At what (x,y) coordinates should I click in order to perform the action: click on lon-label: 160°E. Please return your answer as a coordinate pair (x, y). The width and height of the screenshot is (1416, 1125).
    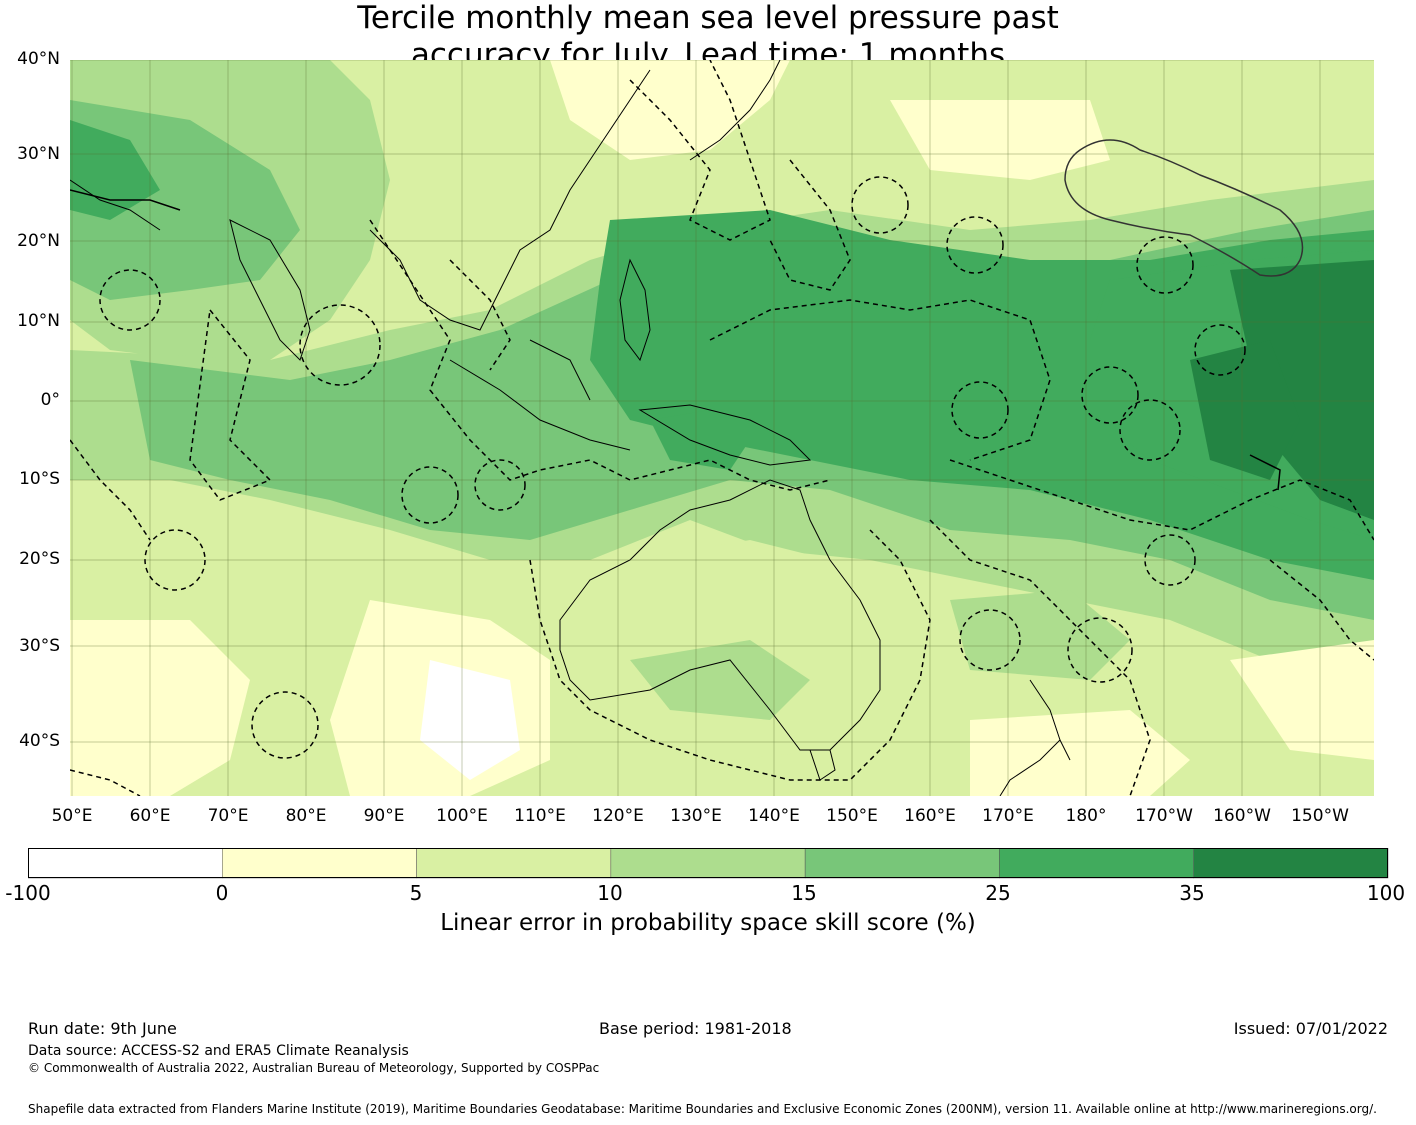
    Looking at the image, I should click on (930, 816).